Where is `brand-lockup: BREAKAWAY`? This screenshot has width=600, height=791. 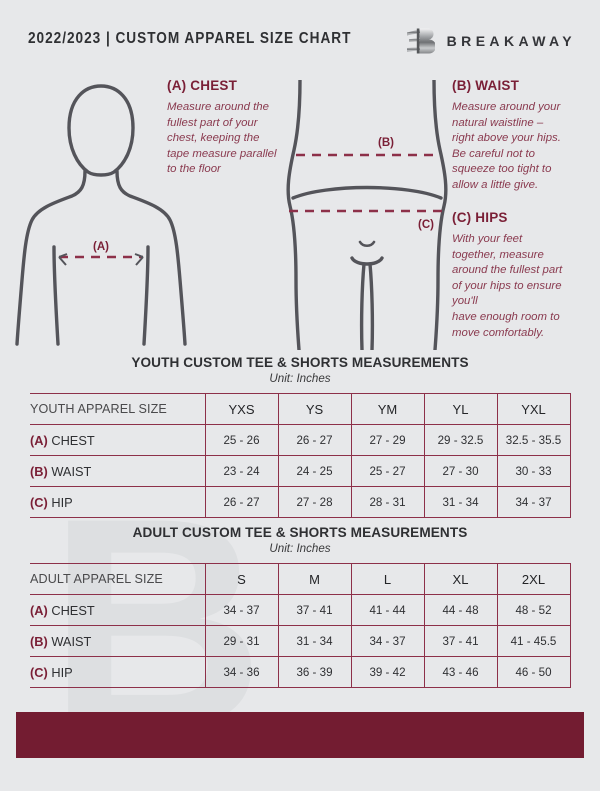
brand-lockup: BREAKAWAY is located at coordinates (490, 41).